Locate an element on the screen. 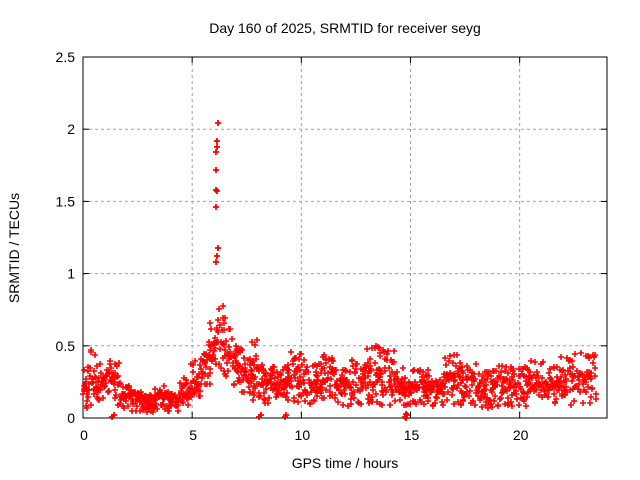  y-tick-label: 2.5 is located at coordinates (66, 57).